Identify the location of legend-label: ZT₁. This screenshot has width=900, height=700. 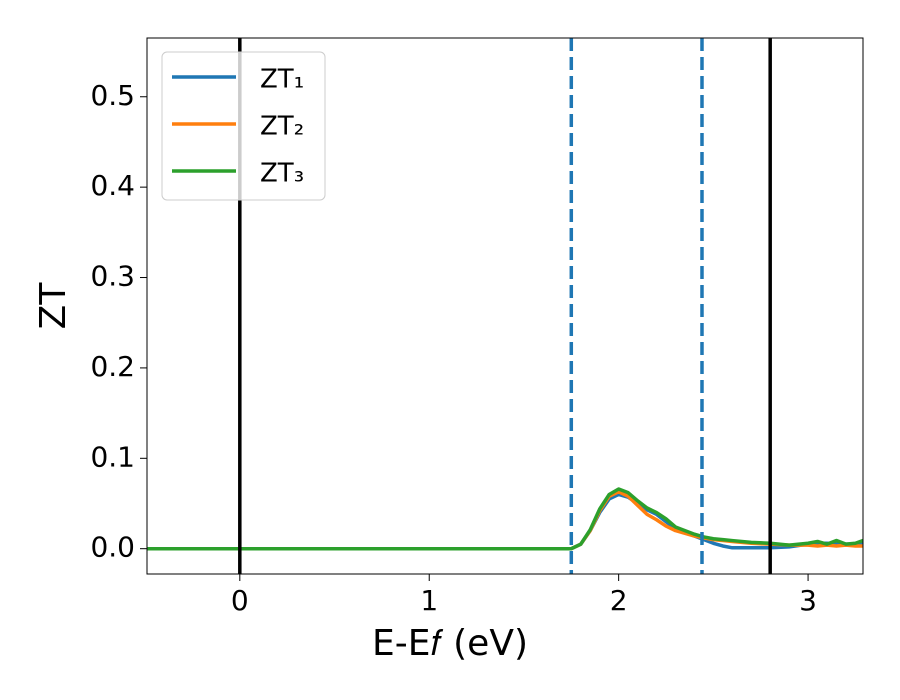
(282, 80).